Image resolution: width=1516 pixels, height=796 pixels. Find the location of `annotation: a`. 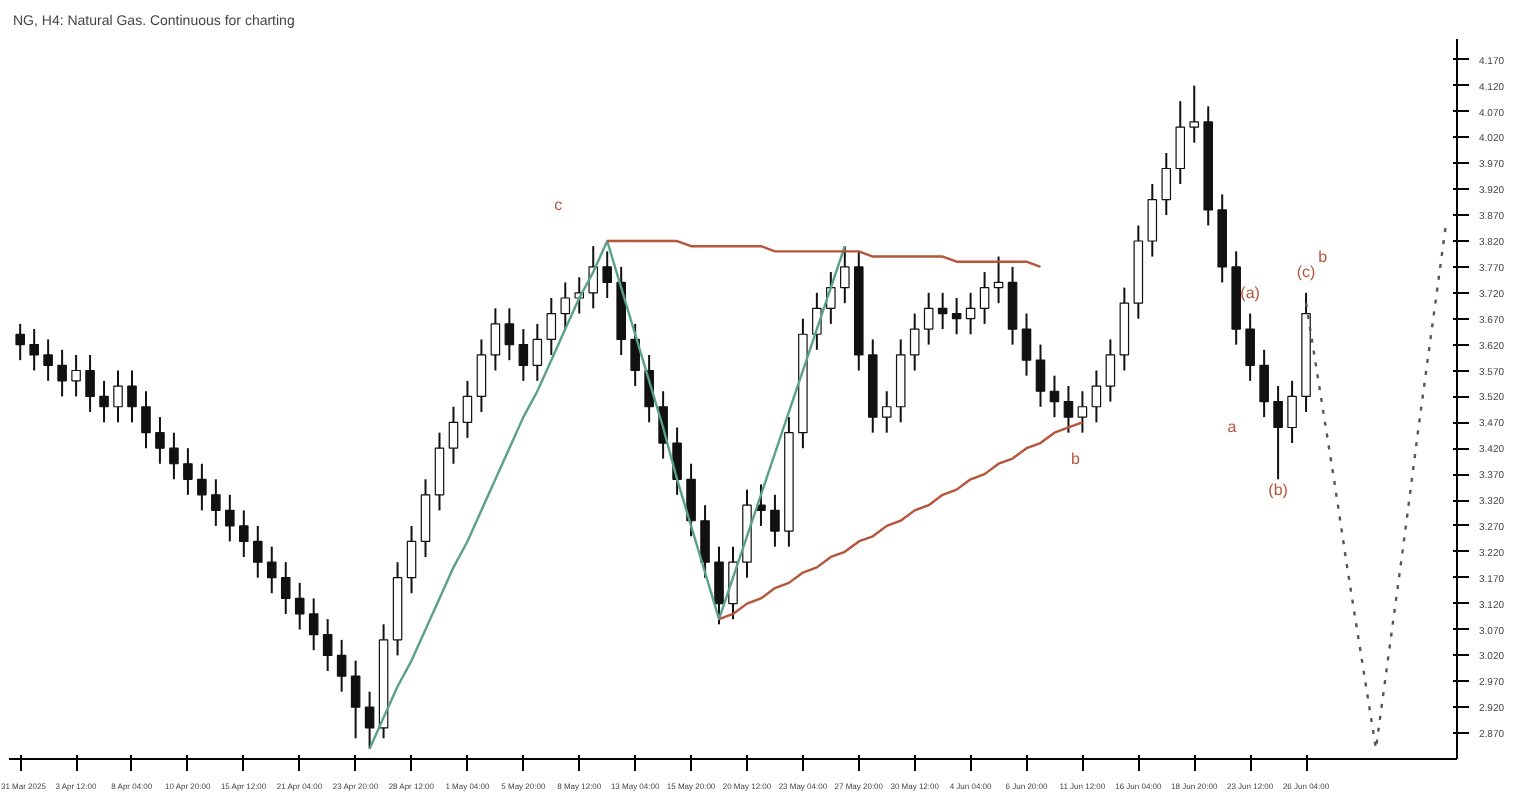

annotation: a is located at coordinates (1232, 427).